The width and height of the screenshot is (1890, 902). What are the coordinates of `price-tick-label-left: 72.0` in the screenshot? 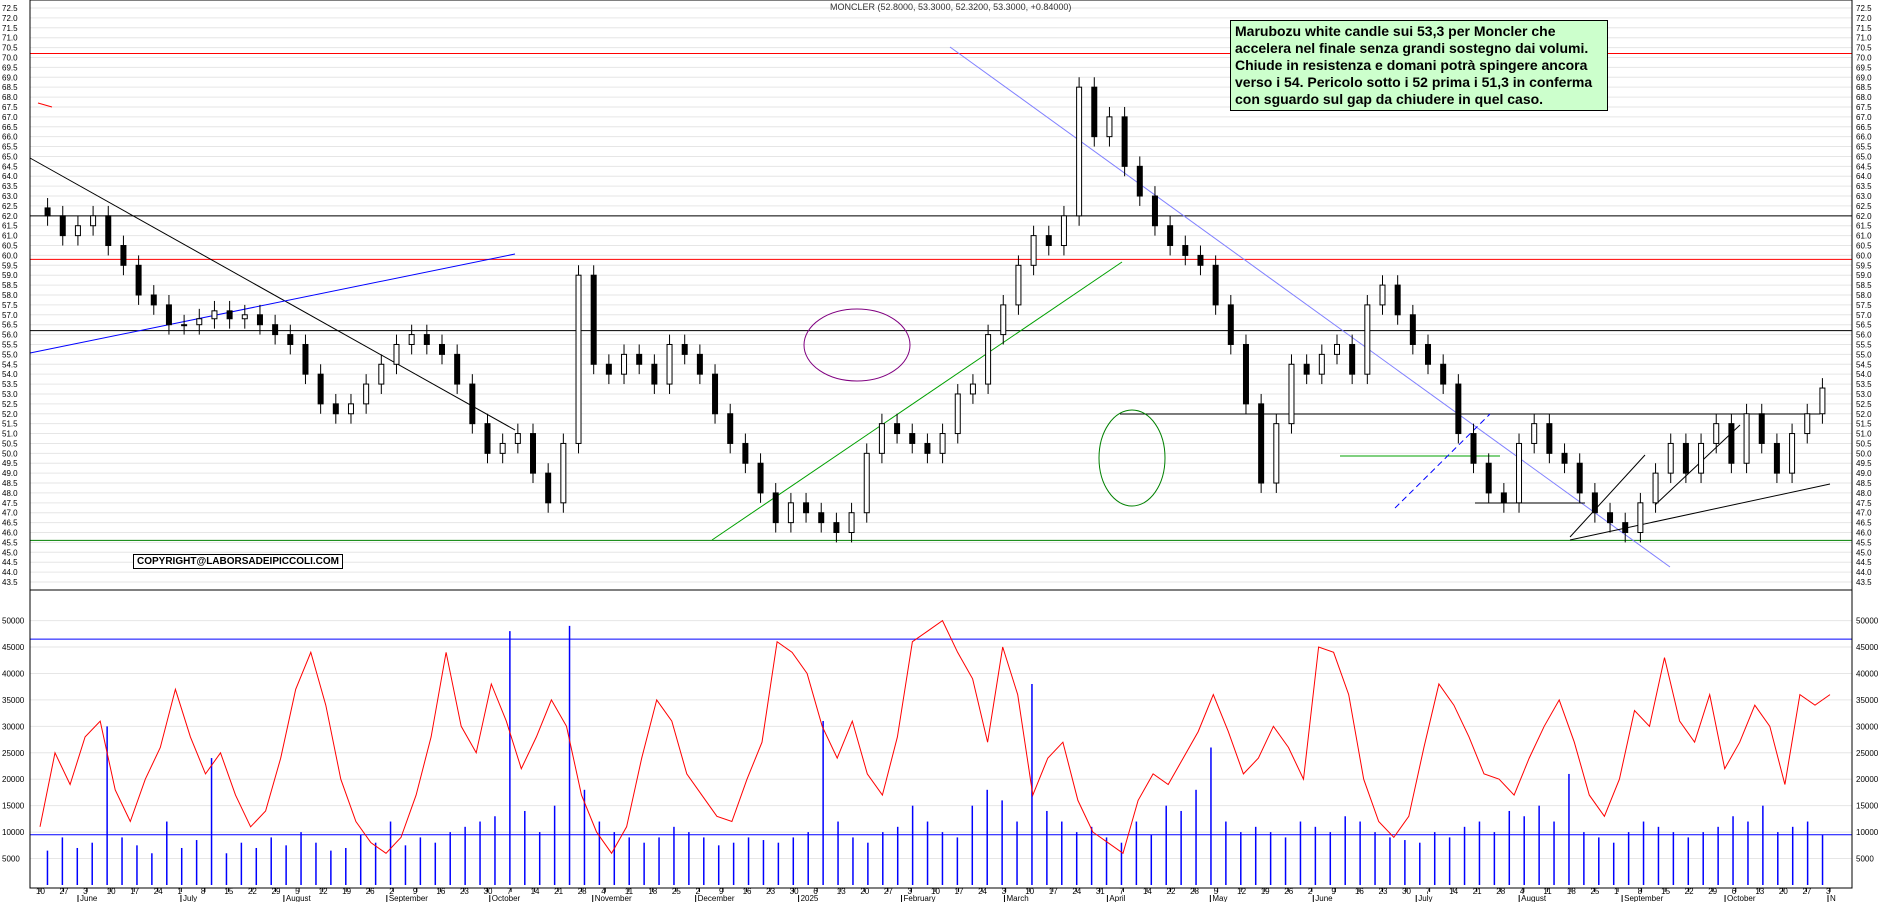 It's located at (10, 18).